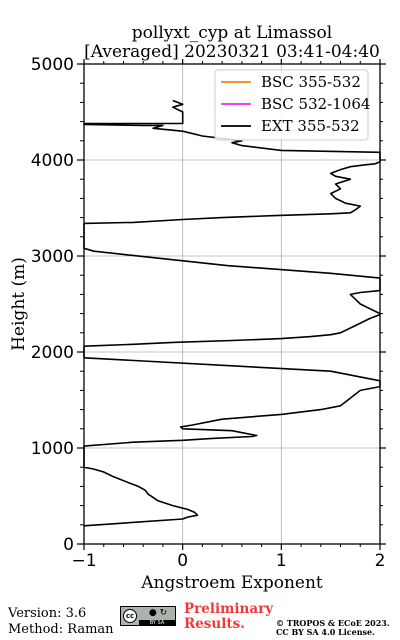 This screenshot has width=400, height=640. What do you see at coordinates (214, 624) in the screenshot?
I see `preliminary-line2: Results.` at bounding box center [214, 624].